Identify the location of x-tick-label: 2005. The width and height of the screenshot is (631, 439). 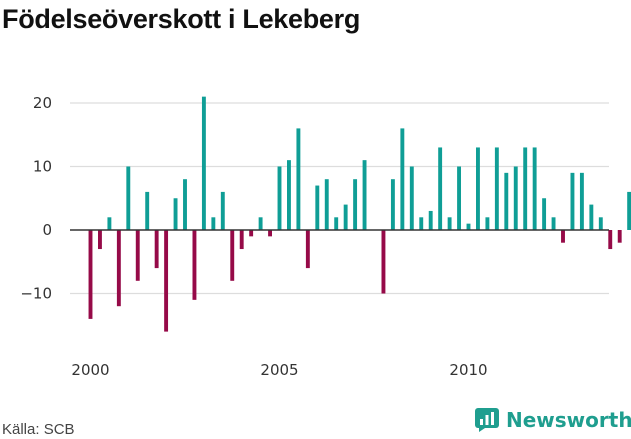
(279, 370).